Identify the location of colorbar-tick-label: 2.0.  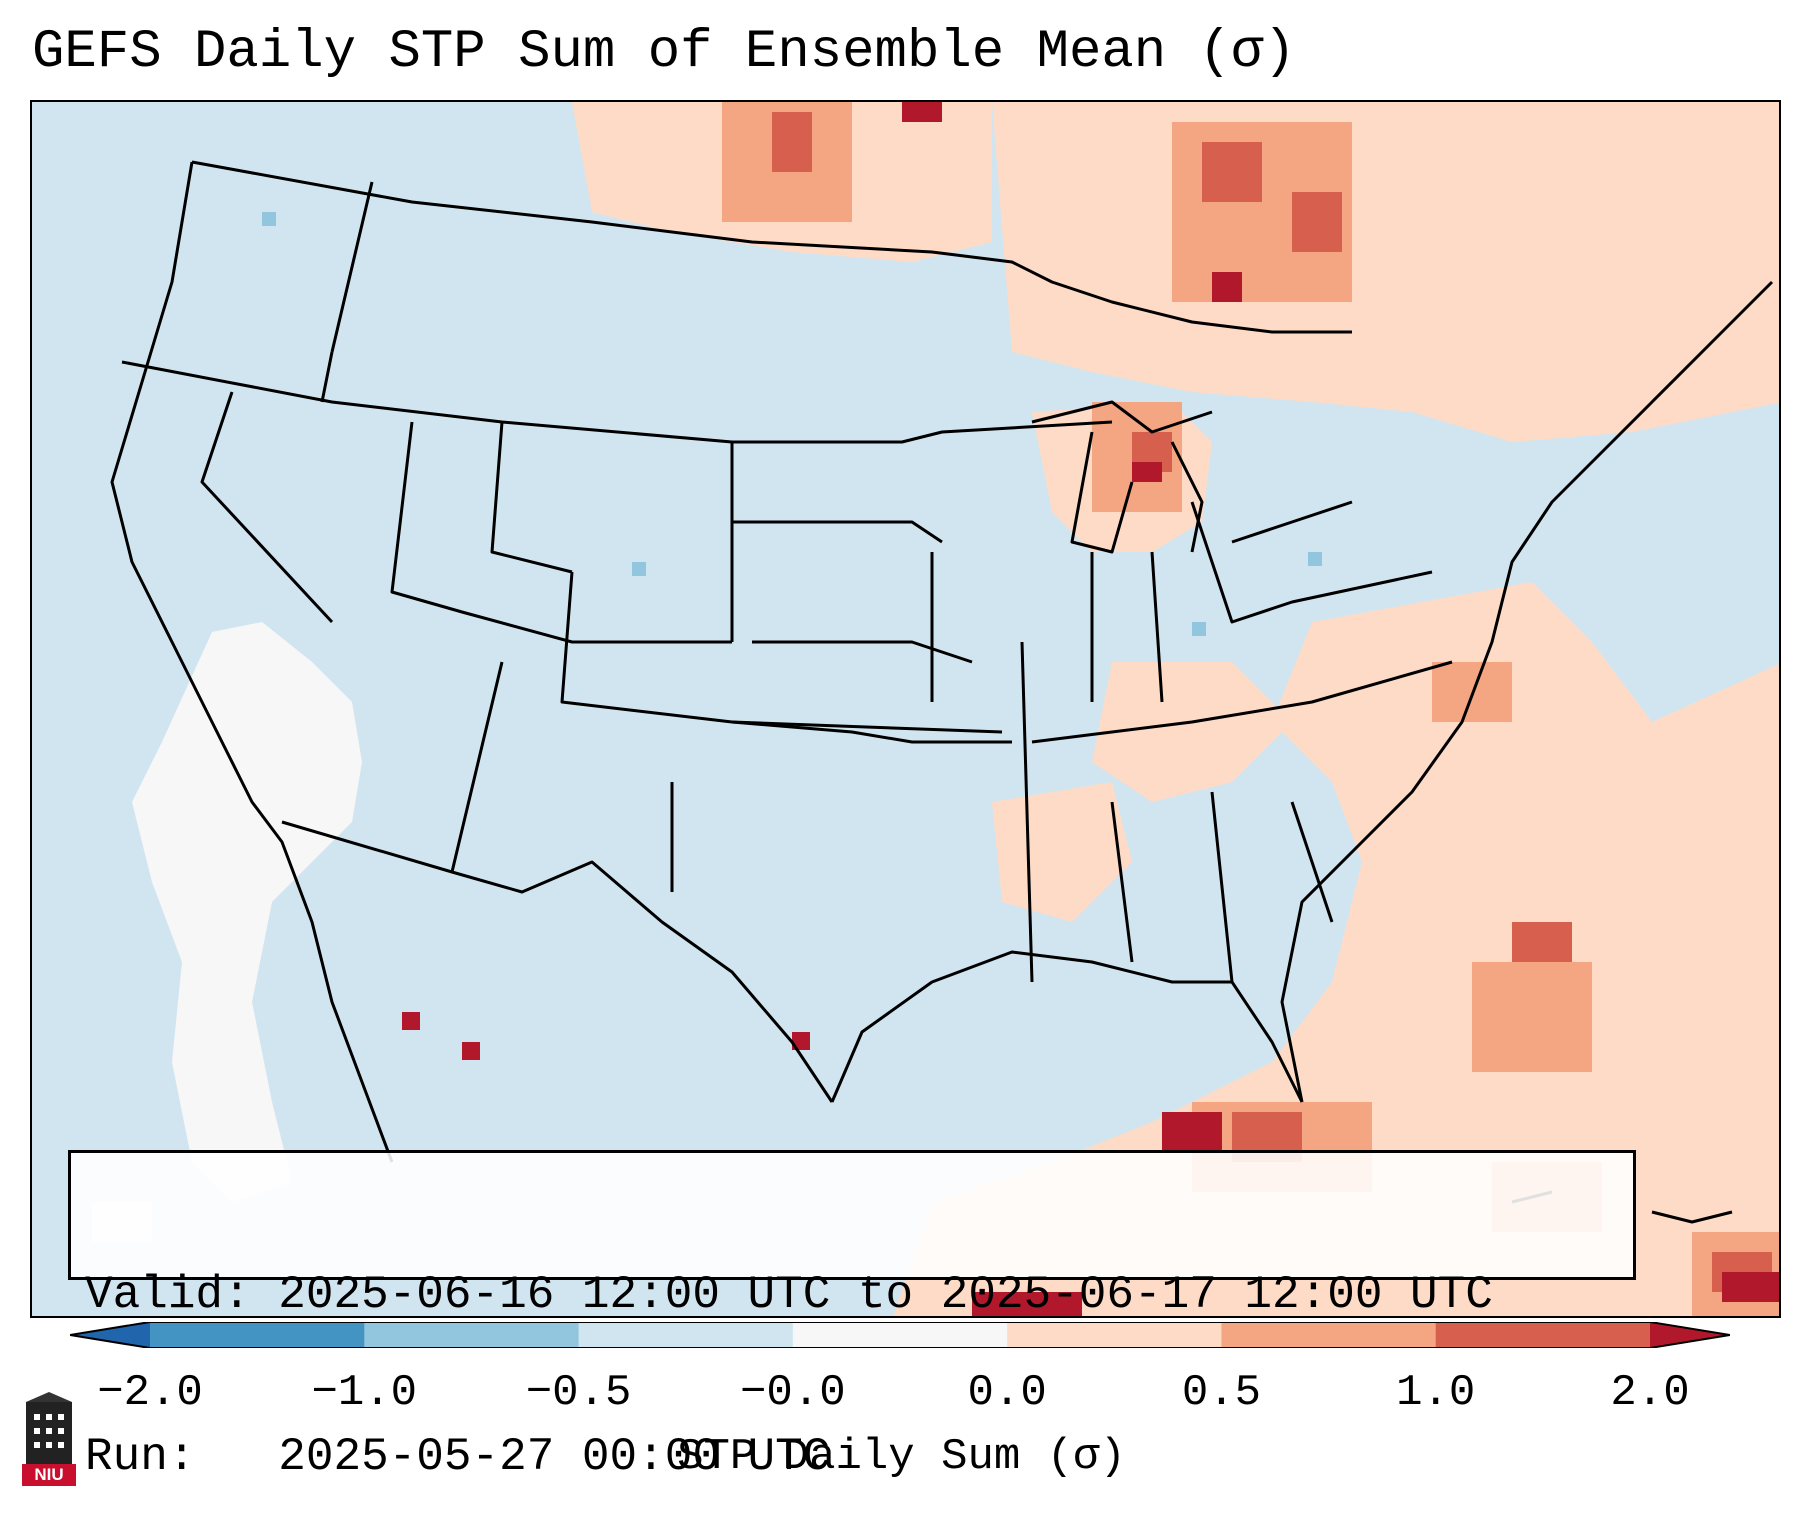
(1650, 1393).